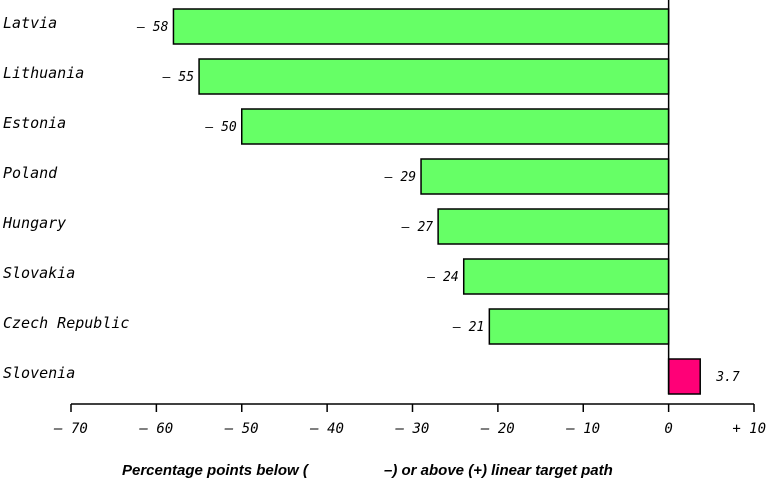 Image resolution: width=768 pixels, height=480 pixels. What do you see at coordinates (400, 177) in the screenshot?
I see `value-label-poland: – 29` at bounding box center [400, 177].